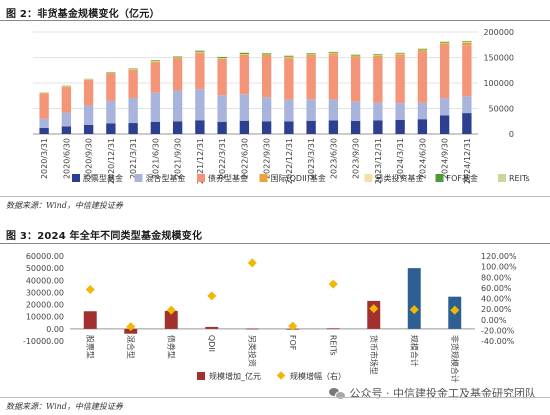 Image resolution: width=550 pixels, height=415 pixels. Describe the element at coordinates (44, 158) in the screenshot. I see `x-tick-label: 2020/3/31` at that location.